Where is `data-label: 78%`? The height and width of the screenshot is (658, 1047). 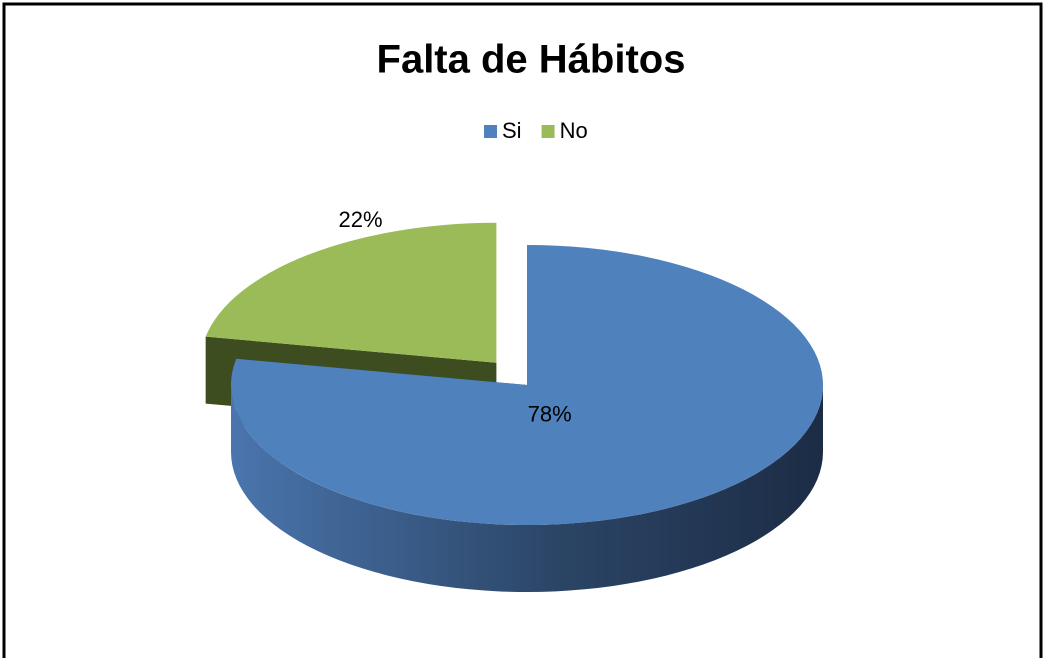
data-label: 78% is located at coordinates (550, 413).